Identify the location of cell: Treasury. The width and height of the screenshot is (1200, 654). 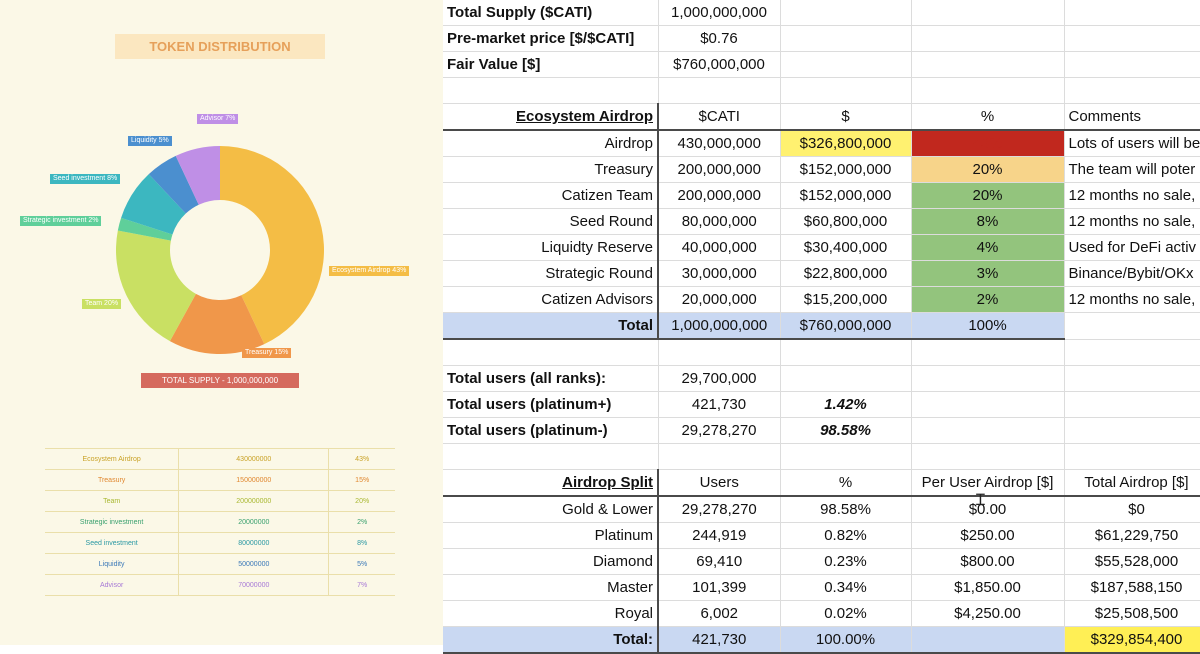
(551, 169).